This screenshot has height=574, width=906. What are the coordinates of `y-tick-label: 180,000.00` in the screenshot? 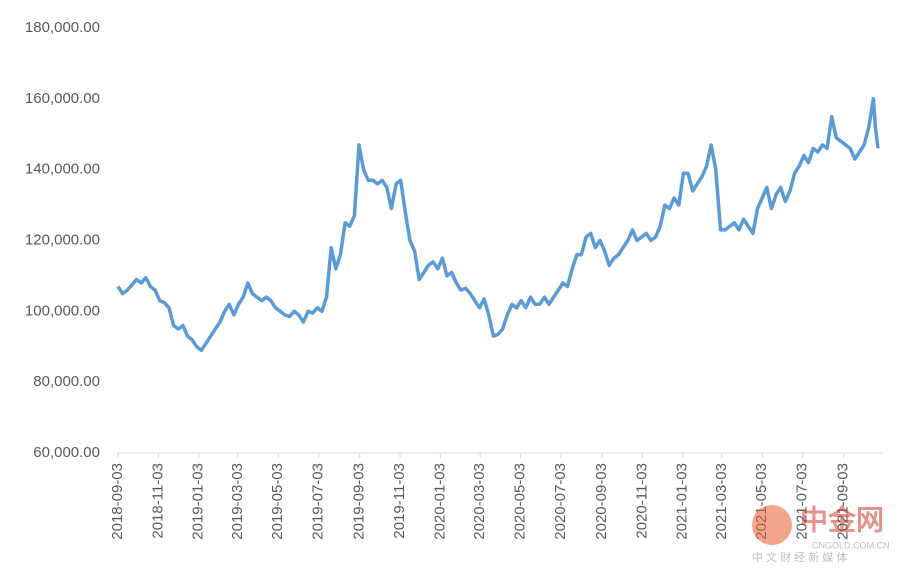 It's located at (62, 27).